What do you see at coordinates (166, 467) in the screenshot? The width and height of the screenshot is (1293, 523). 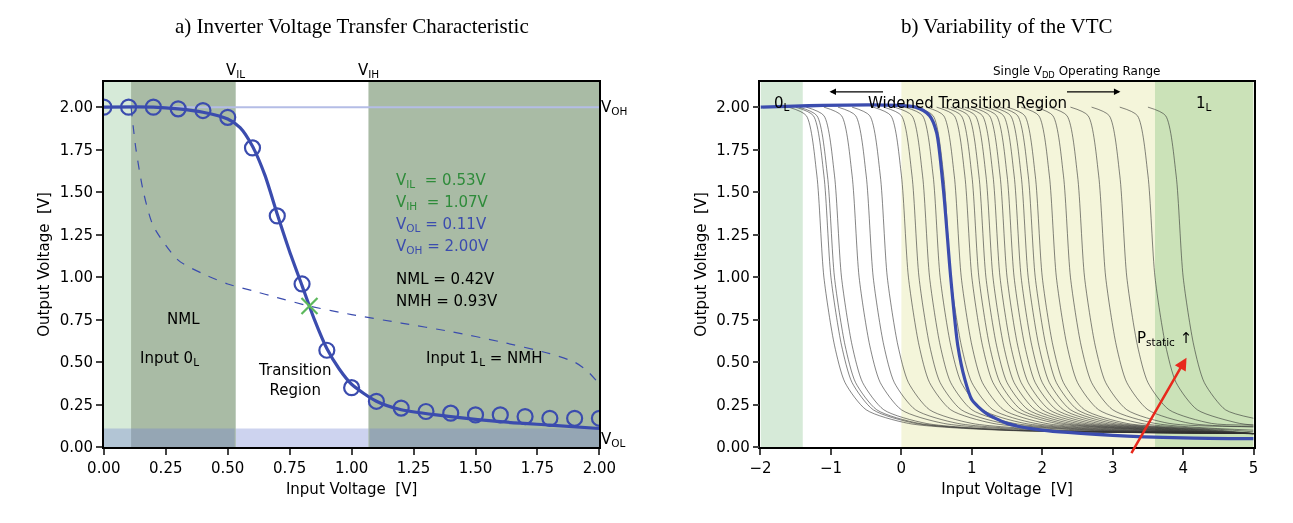 I see `x-tick-label: 0.25` at bounding box center [166, 467].